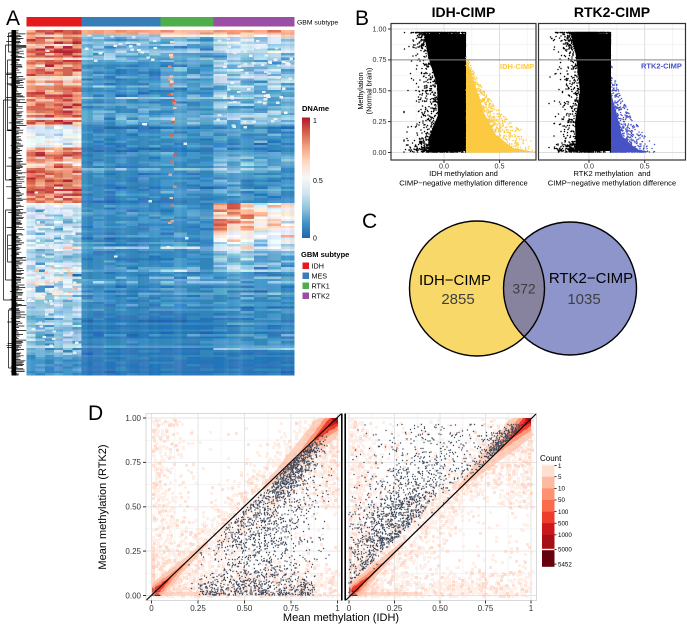 The width and height of the screenshot is (687, 636). What do you see at coordinates (611, 173) in the screenshot?
I see `svg-text: RTK2 methylation and` at bounding box center [611, 173].